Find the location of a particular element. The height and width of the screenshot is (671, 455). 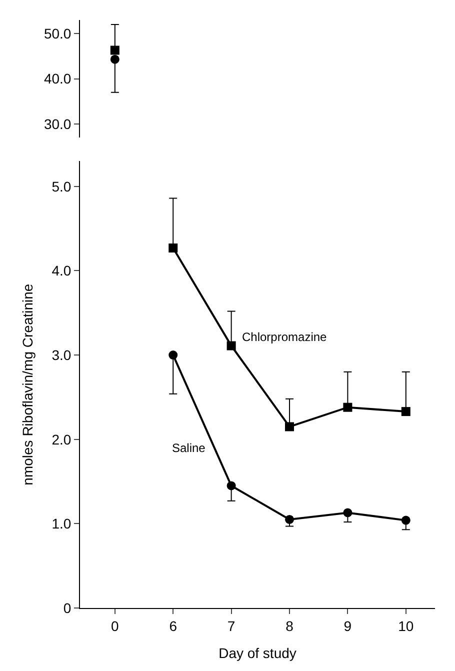

y-tick-label: 0 is located at coordinates (67, 608).